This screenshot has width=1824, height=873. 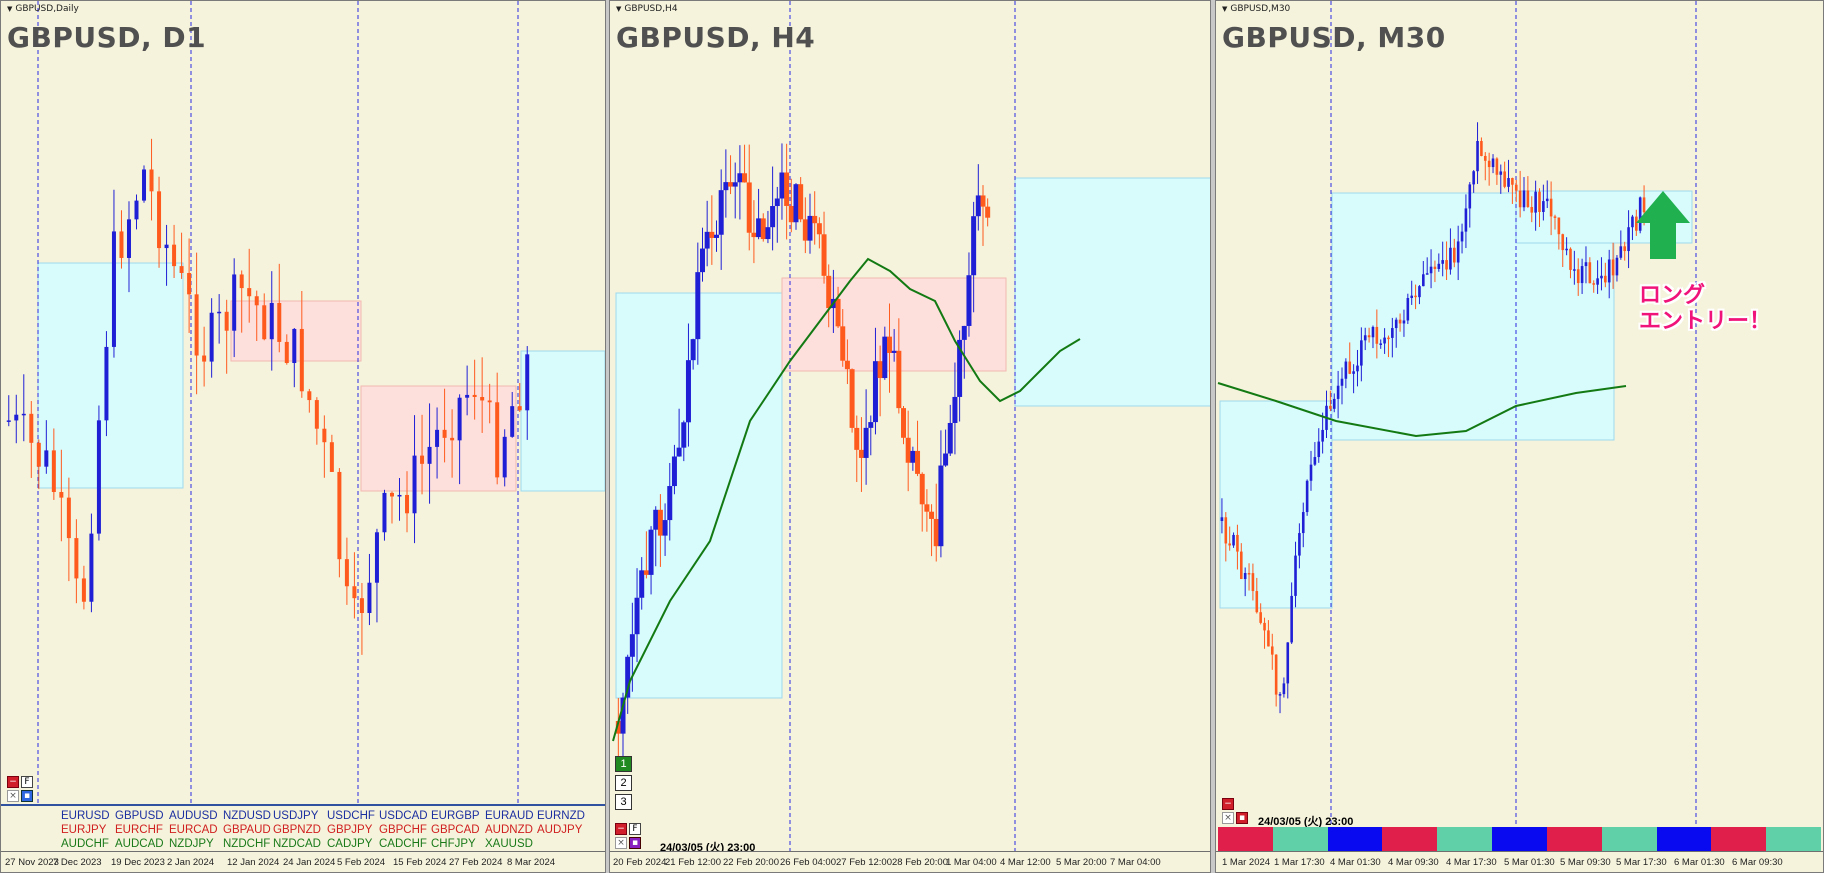 What do you see at coordinates (509, 844) in the screenshot?
I see `currency-pair-xauusd: XAUUSD` at bounding box center [509, 844].